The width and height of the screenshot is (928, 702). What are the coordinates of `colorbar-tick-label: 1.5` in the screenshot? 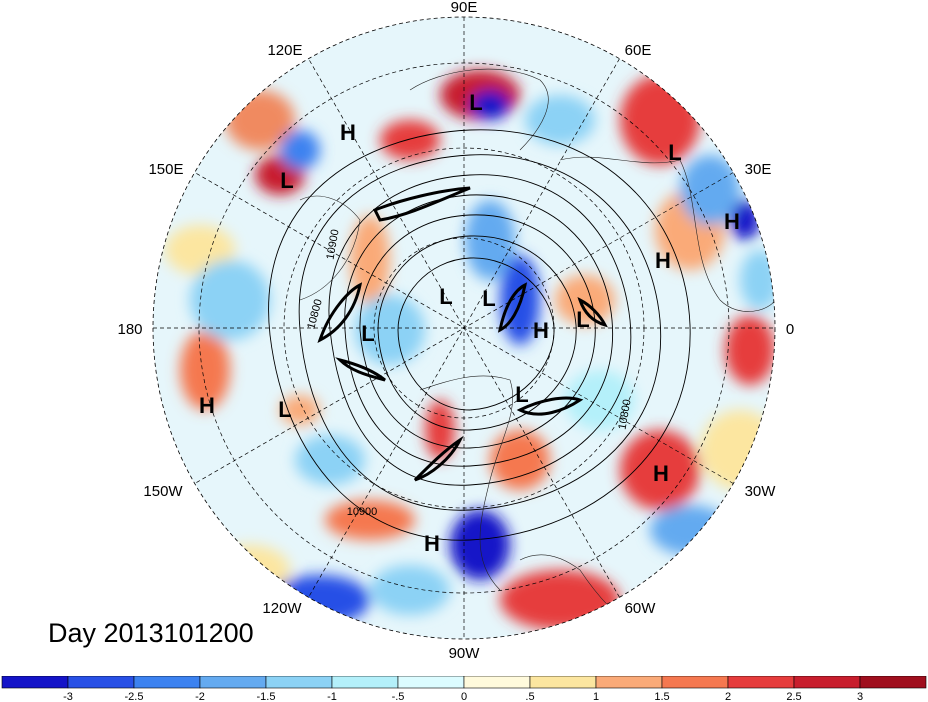 It's located at (661, 696).